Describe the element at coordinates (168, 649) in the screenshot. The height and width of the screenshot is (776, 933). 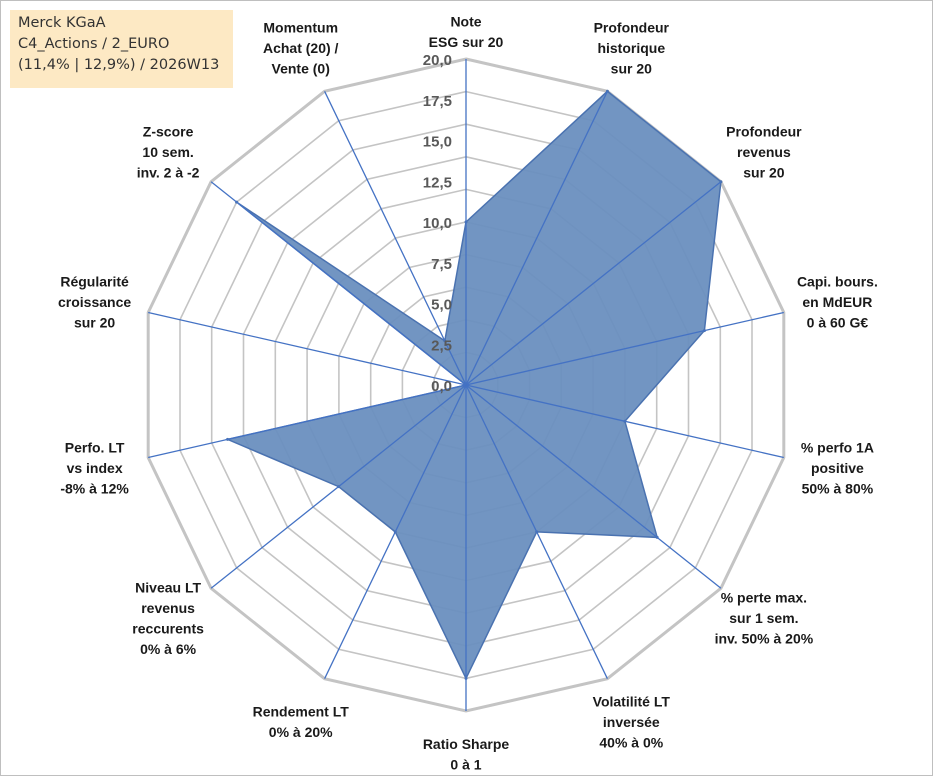
I see `axis-label-line: 0% à 6%` at that location.